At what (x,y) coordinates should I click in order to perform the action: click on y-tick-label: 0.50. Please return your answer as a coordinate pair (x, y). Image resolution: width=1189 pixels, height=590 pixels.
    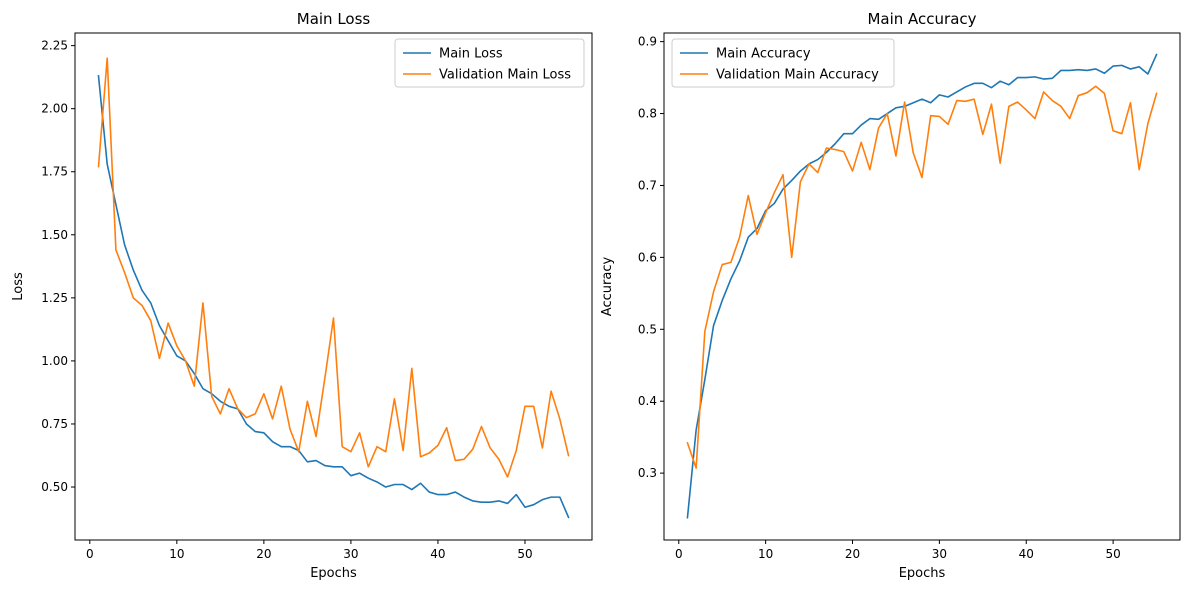
    Looking at the image, I should click on (54, 487).